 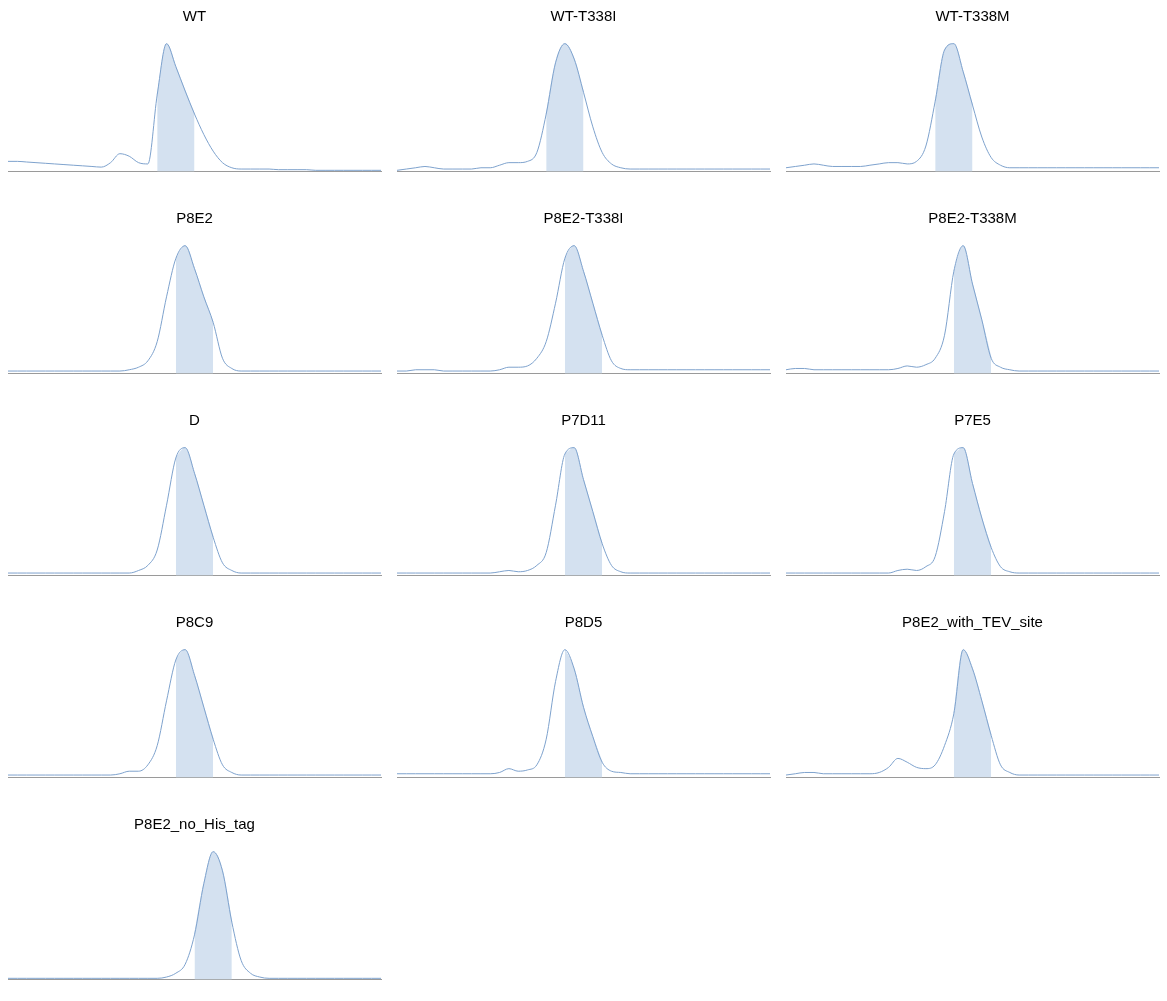 What do you see at coordinates (194, 824) in the screenshot?
I see `chart-title: P8E2_no_His_tag` at bounding box center [194, 824].